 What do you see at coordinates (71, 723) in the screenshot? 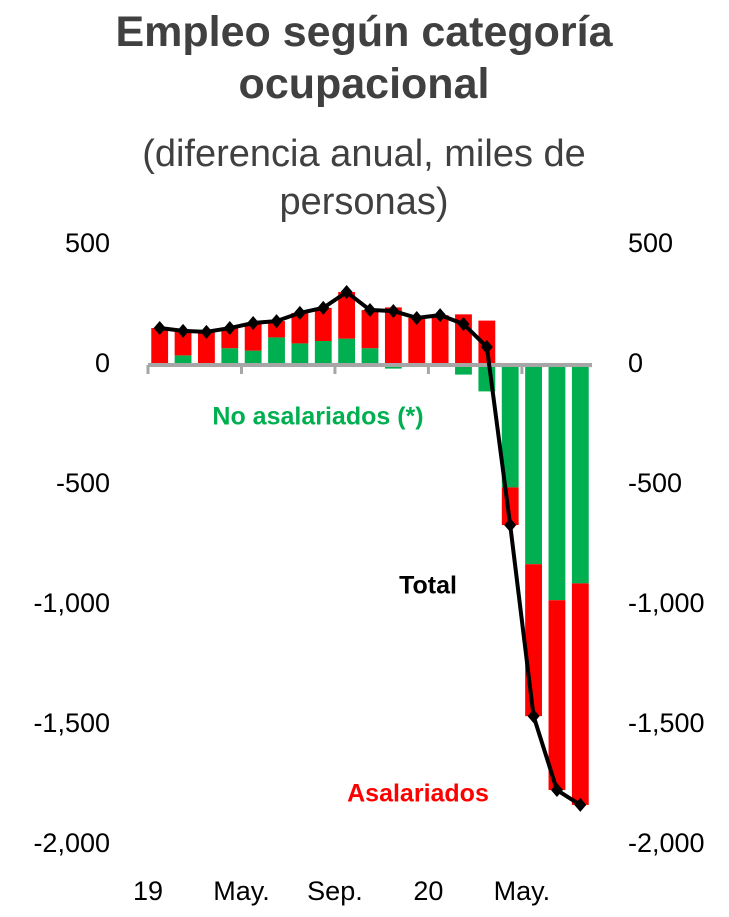
I see `y-tick-label: -1,500` at bounding box center [71, 723].